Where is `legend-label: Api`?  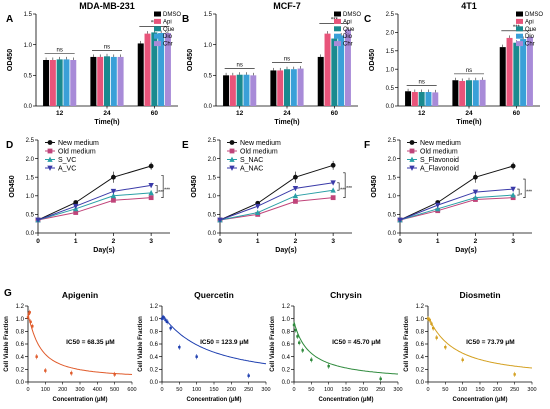
legend-label: Api is located at coordinates (529, 22).